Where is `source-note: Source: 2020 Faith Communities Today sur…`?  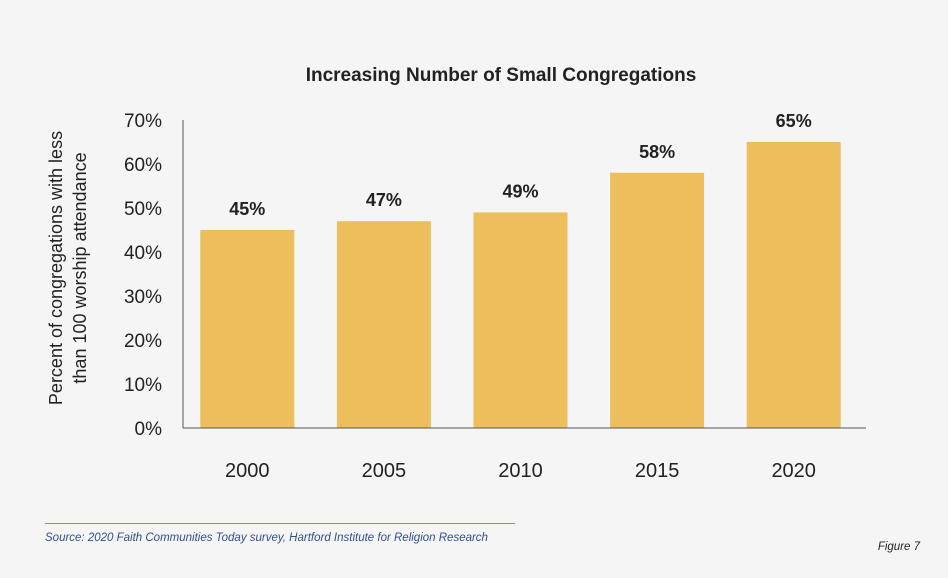
source-note: Source: 2020 Faith Communities Today sur… is located at coordinates (266, 538).